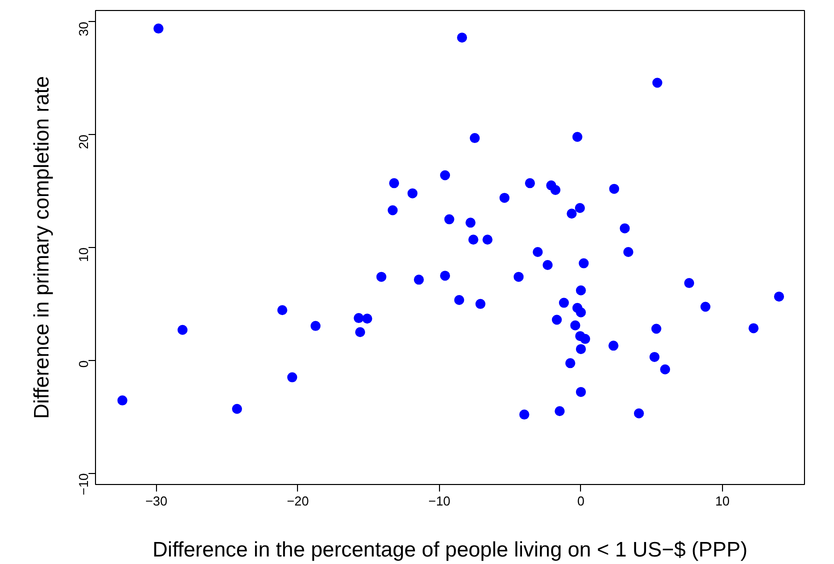 This screenshot has height=564, width=834. I want to click on x-tick-label: −10, so click(439, 501).